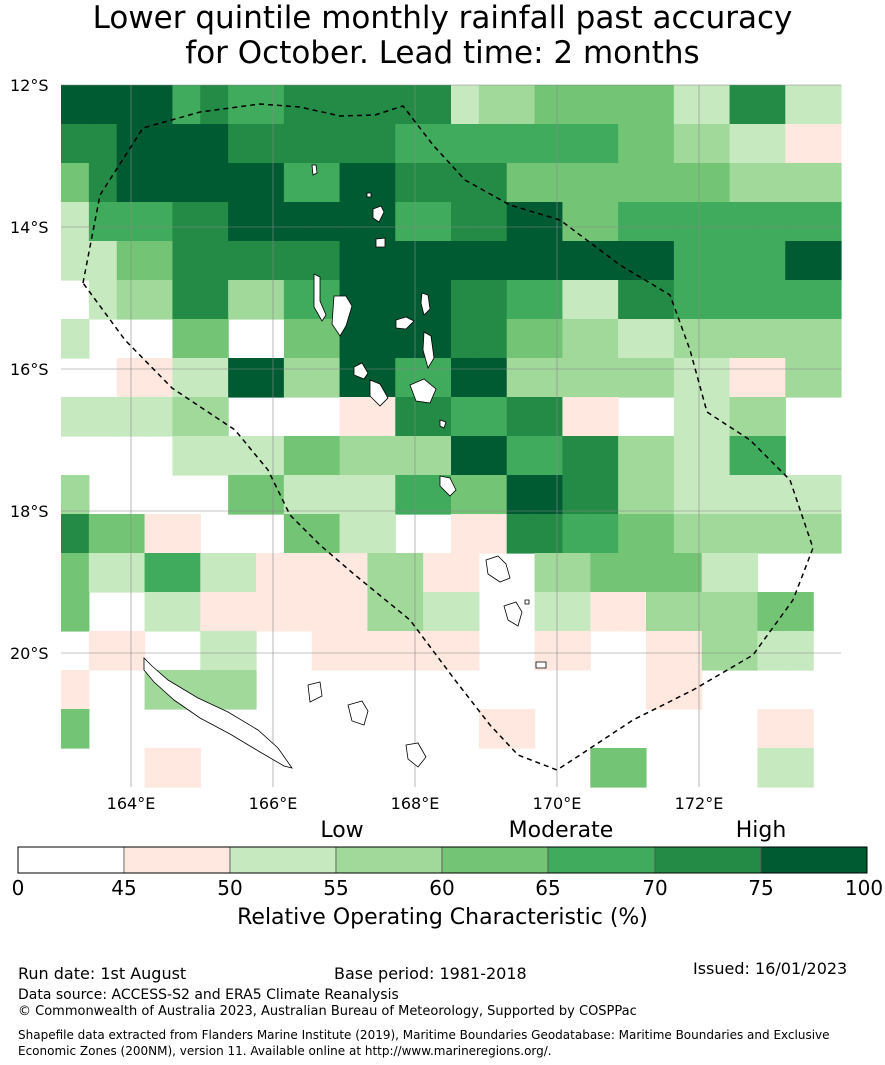  I want to click on colorbar-tick: 75, so click(761, 888).